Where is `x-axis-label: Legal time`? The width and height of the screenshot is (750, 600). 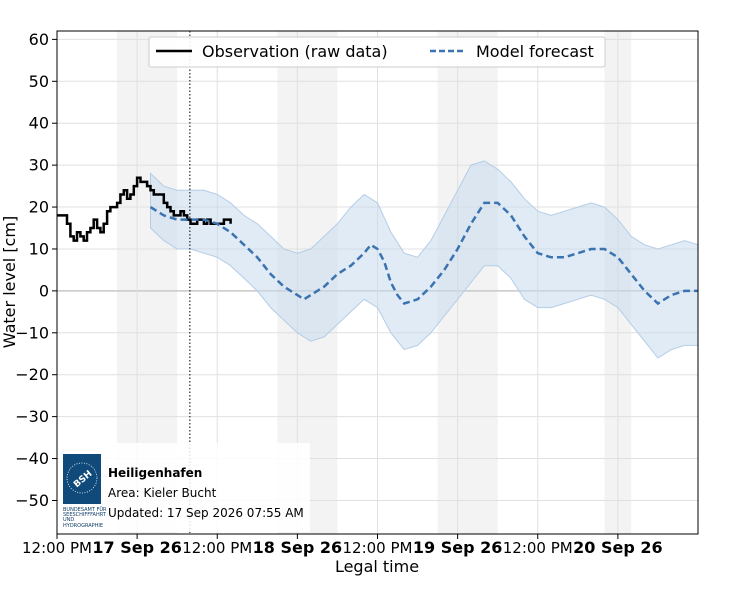 x-axis-label: Legal time is located at coordinates (377, 566).